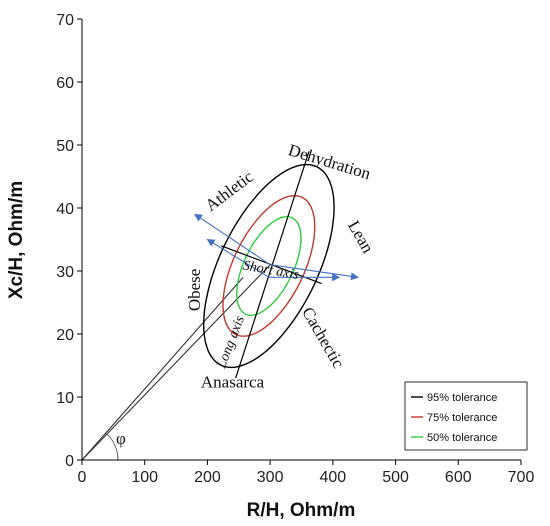 Image resolution: width=550 pixels, height=526 pixels. I want to click on legend: 95% tolerance 75% tolerance 50% tolerance, so click(466, 416).